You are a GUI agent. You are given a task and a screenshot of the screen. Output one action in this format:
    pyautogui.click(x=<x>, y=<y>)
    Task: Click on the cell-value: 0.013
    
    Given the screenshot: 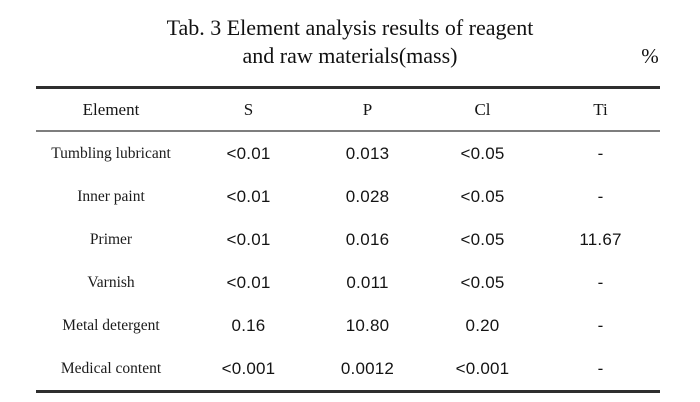 What is the action you would take?
    pyautogui.click(x=367, y=153)
    